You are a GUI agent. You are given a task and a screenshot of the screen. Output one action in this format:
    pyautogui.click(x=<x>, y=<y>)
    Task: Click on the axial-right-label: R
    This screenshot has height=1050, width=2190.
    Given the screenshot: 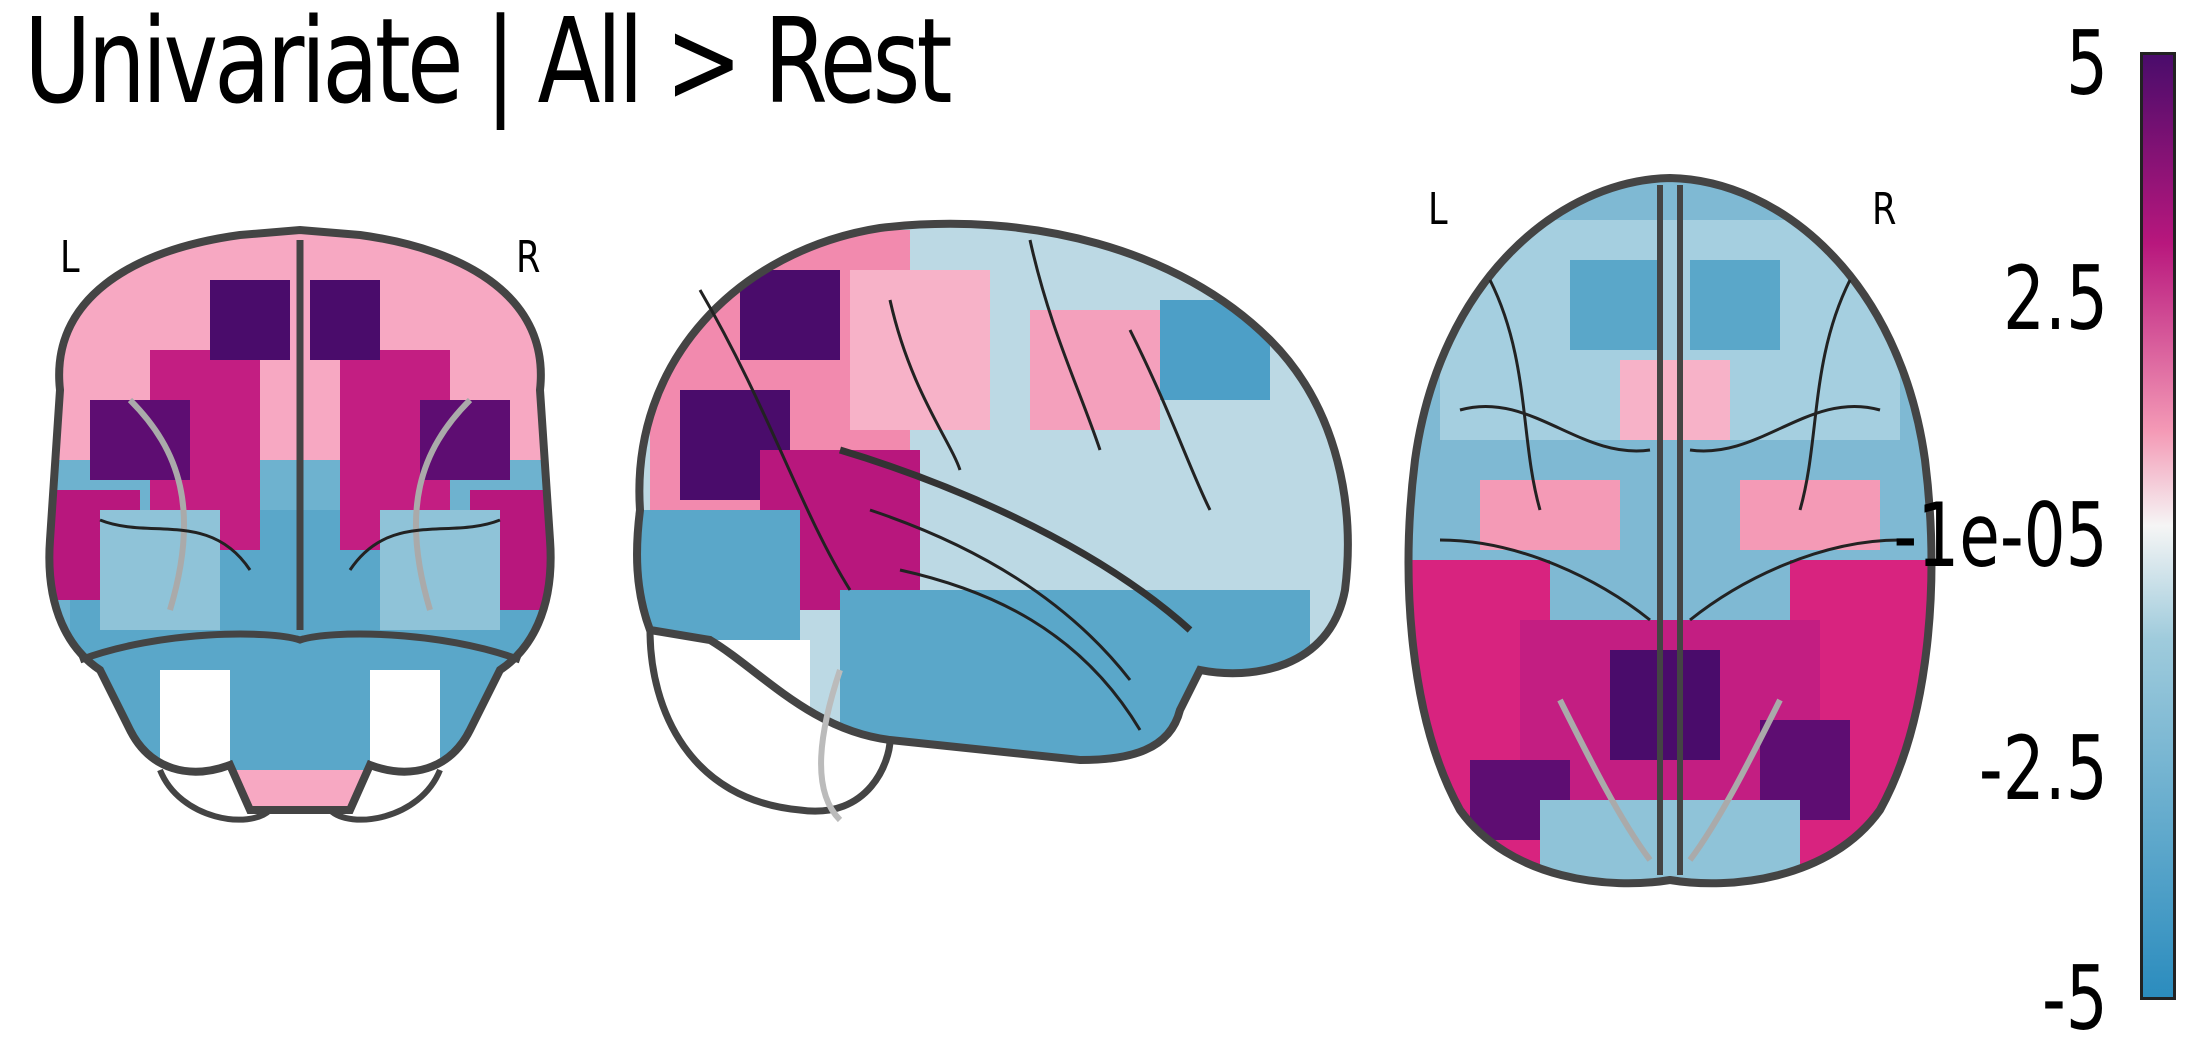 What is the action you would take?
    pyautogui.click(x=1884, y=209)
    